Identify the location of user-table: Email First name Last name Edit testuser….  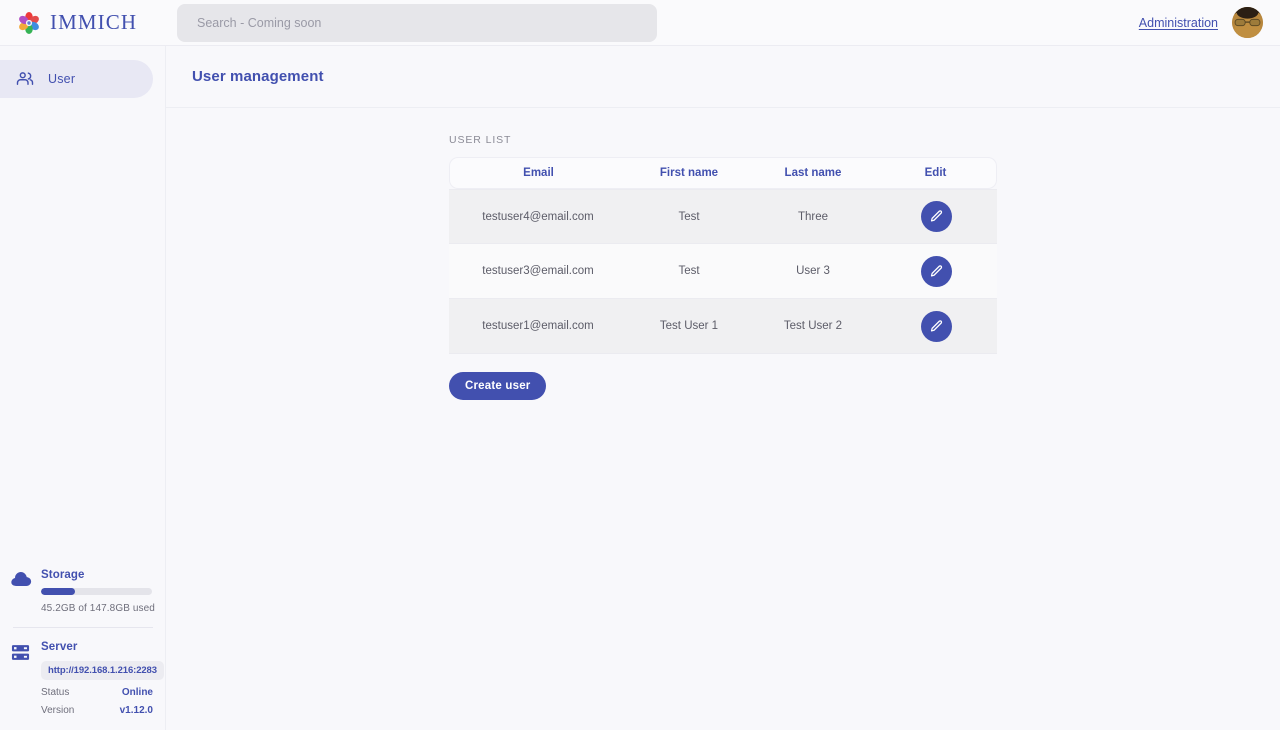
(723, 255).